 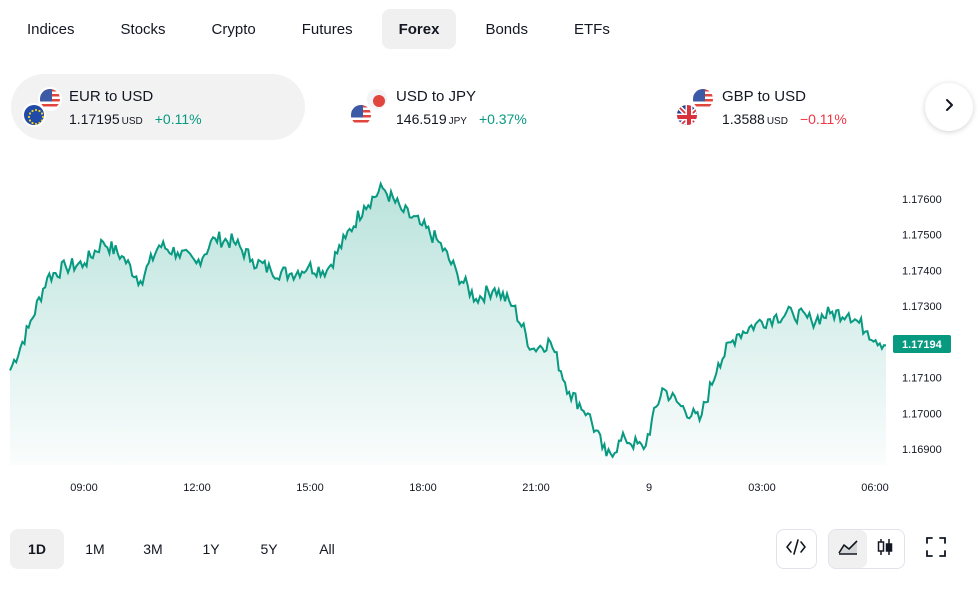 What do you see at coordinates (922, 236) in the screenshot?
I see `y-tick-label: 1.17500` at bounding box center [922, 236].